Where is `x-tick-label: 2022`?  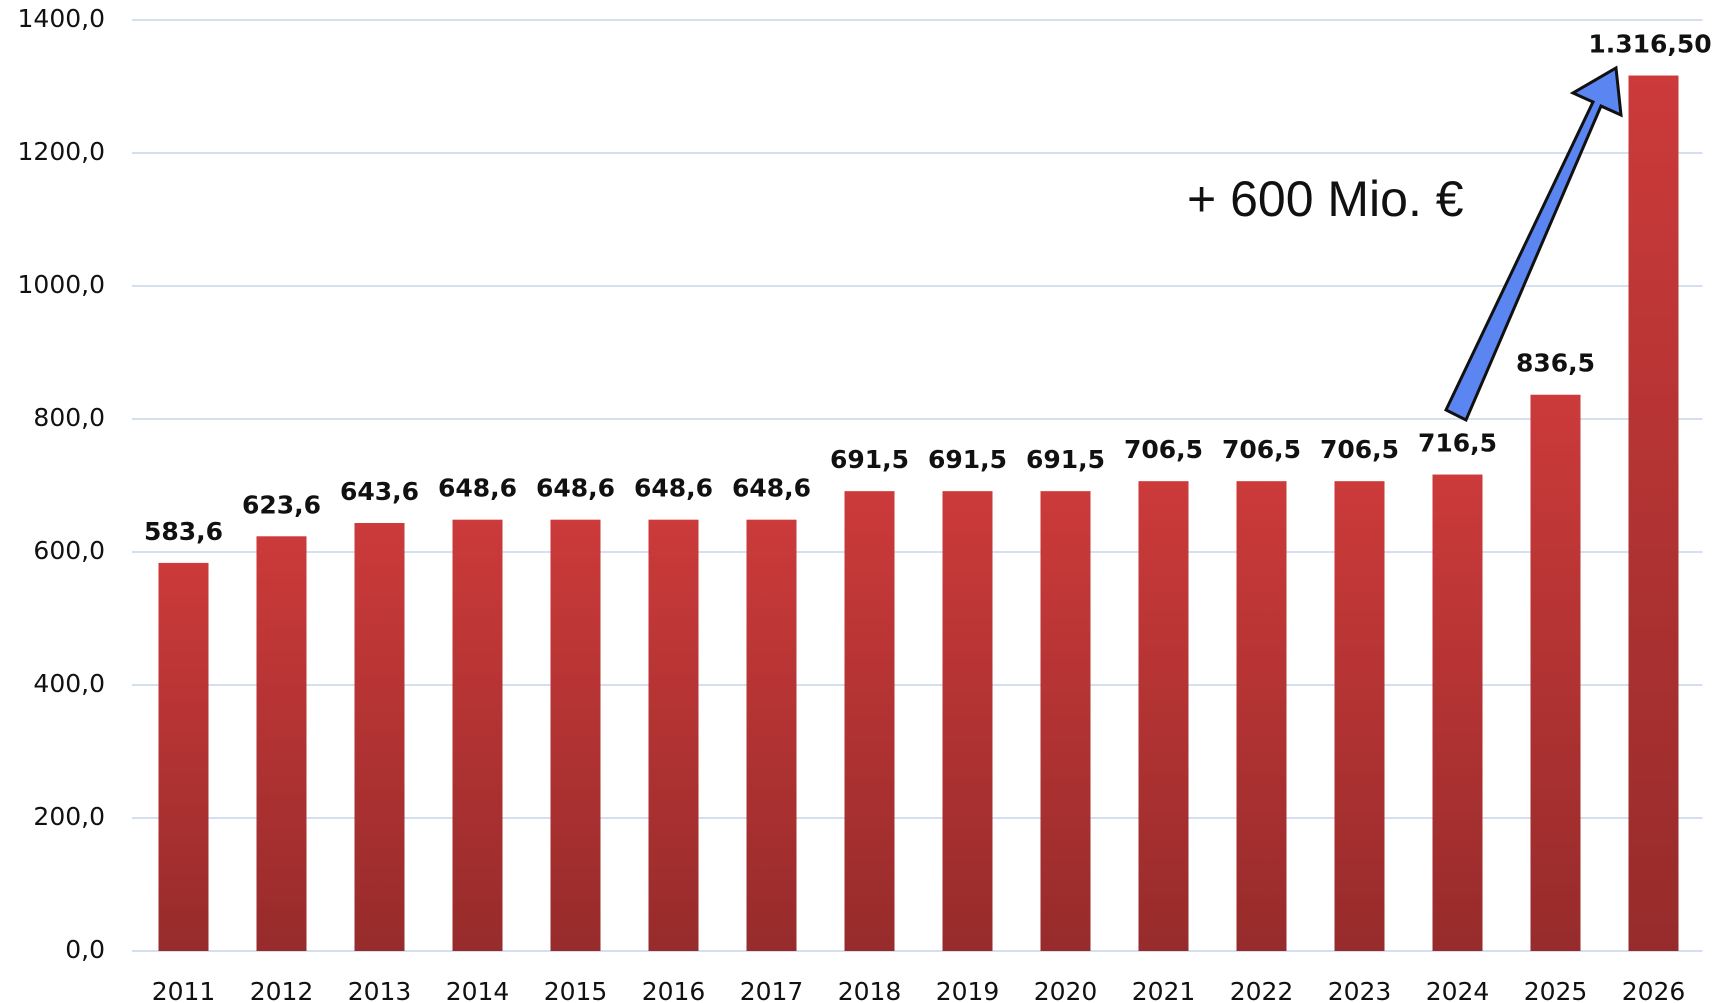
x-tick-label: 2022 is located at coordinates (1262, 990).